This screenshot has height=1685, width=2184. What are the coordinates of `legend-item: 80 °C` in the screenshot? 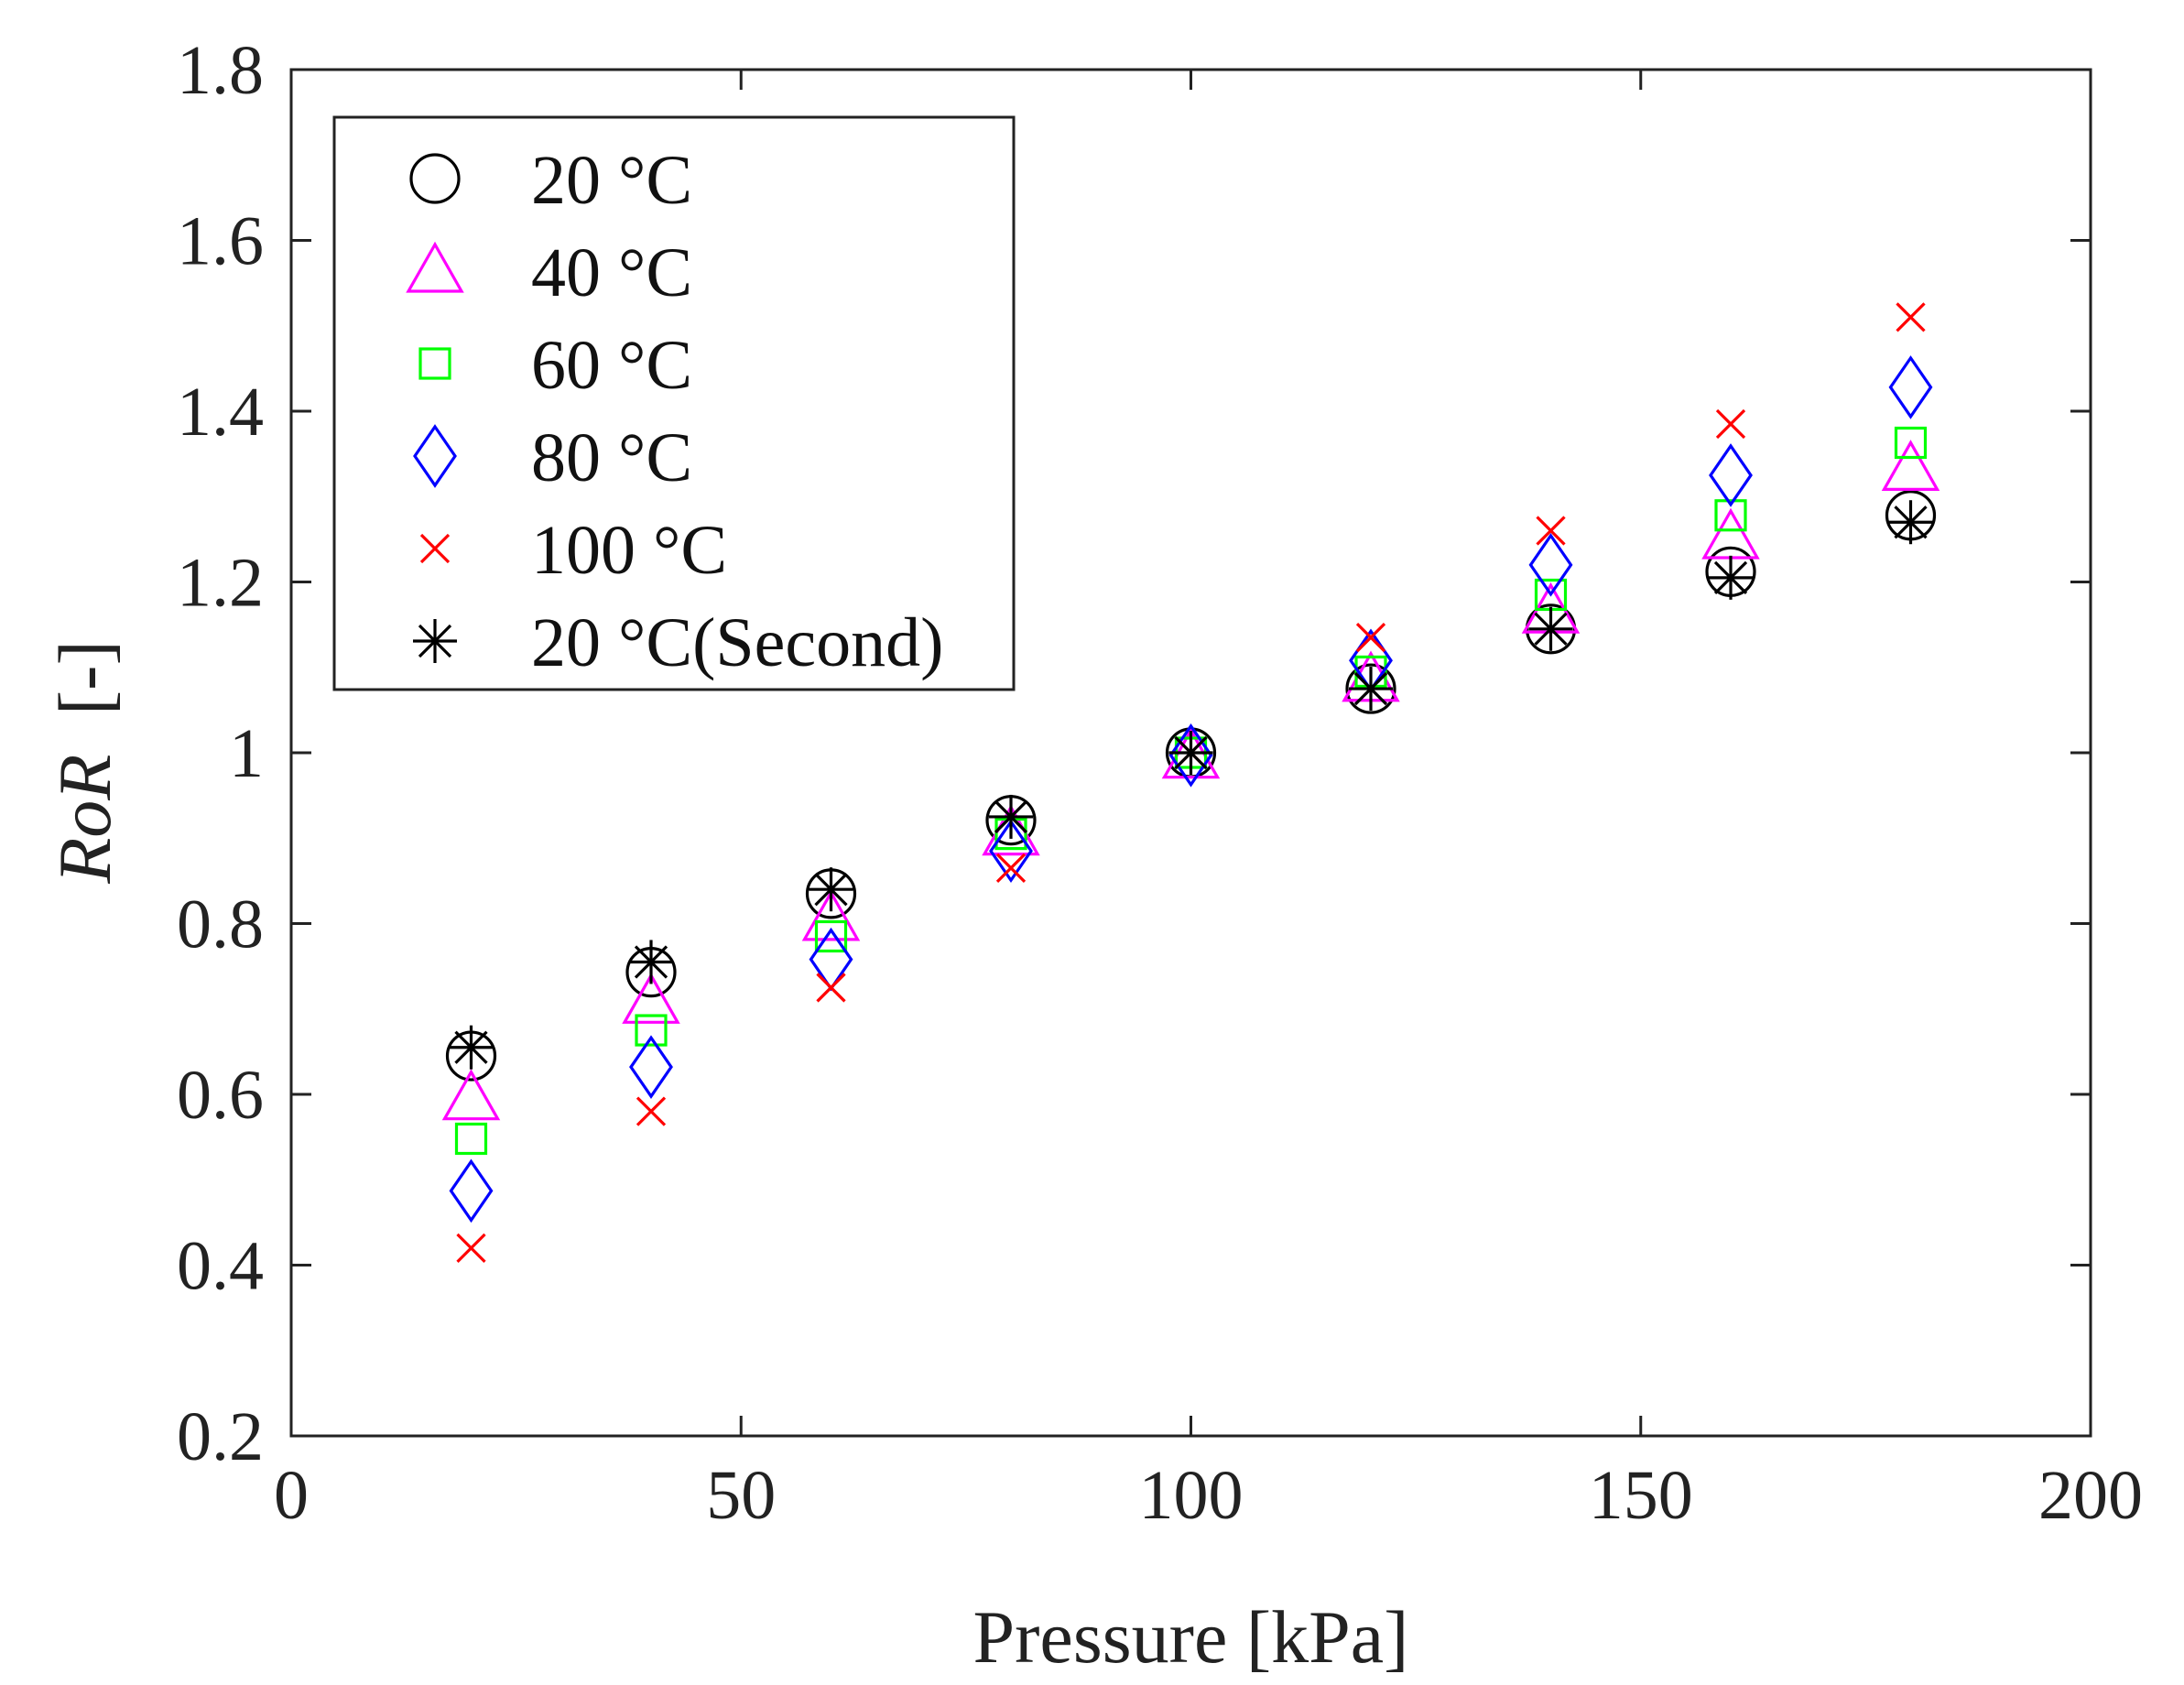 It's located at (552, 457).